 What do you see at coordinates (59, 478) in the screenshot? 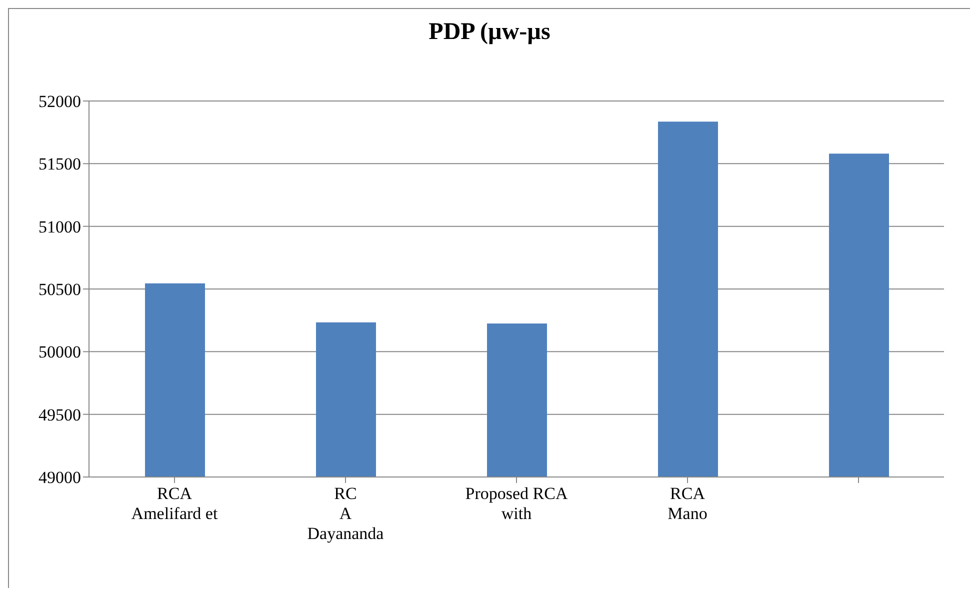
I see `y-tick-label: 49000` at bounding box center [59, 478].